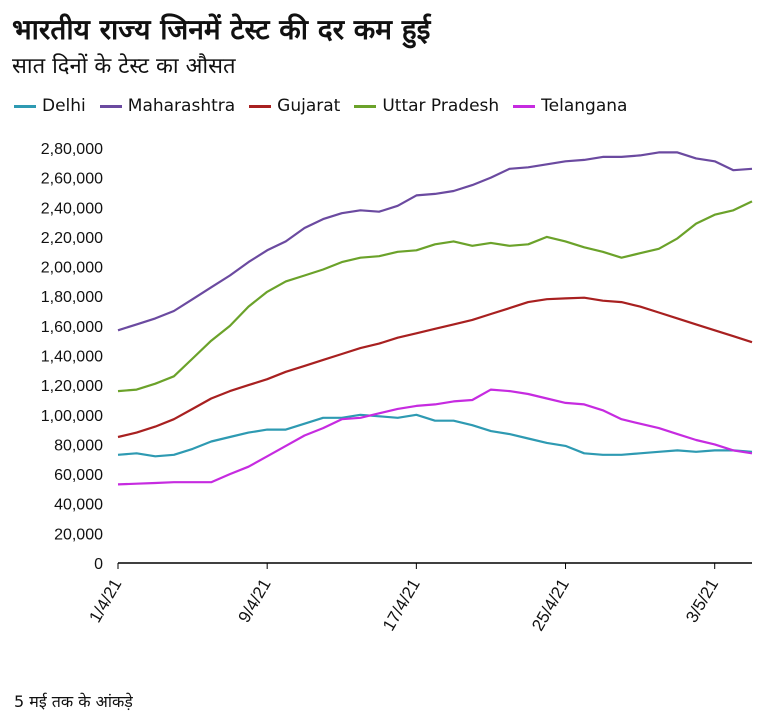  What do you see at coordinates (72, 327) in the screenshot?
I see `y-tick-label: 1,60,000` at bounding box center [72, 327].